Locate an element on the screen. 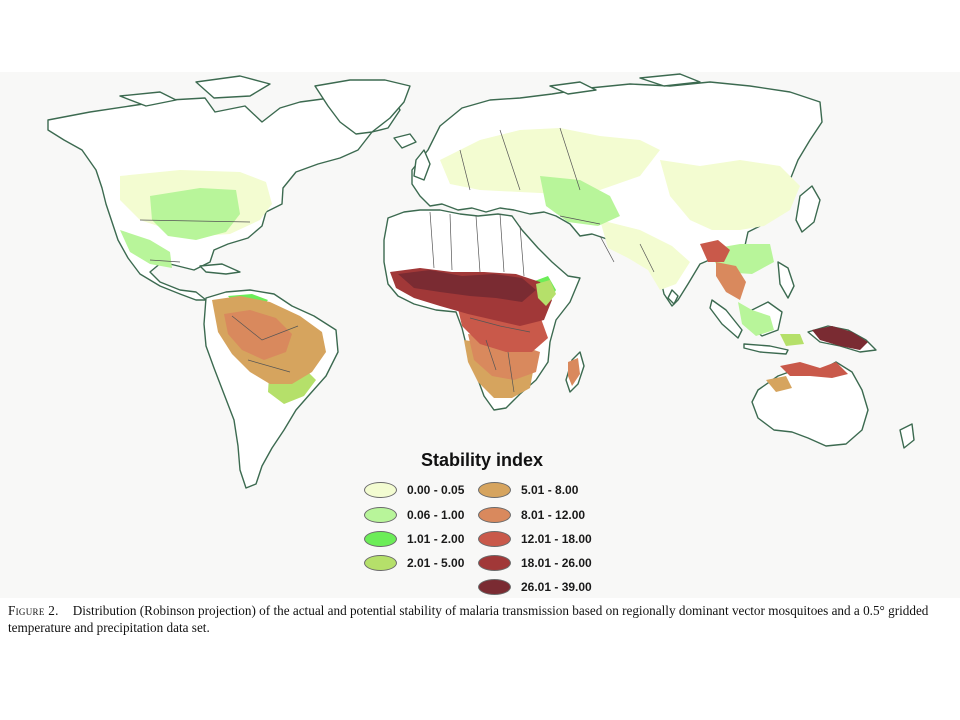  landmass-greenland is located at coordinates (362, 107).